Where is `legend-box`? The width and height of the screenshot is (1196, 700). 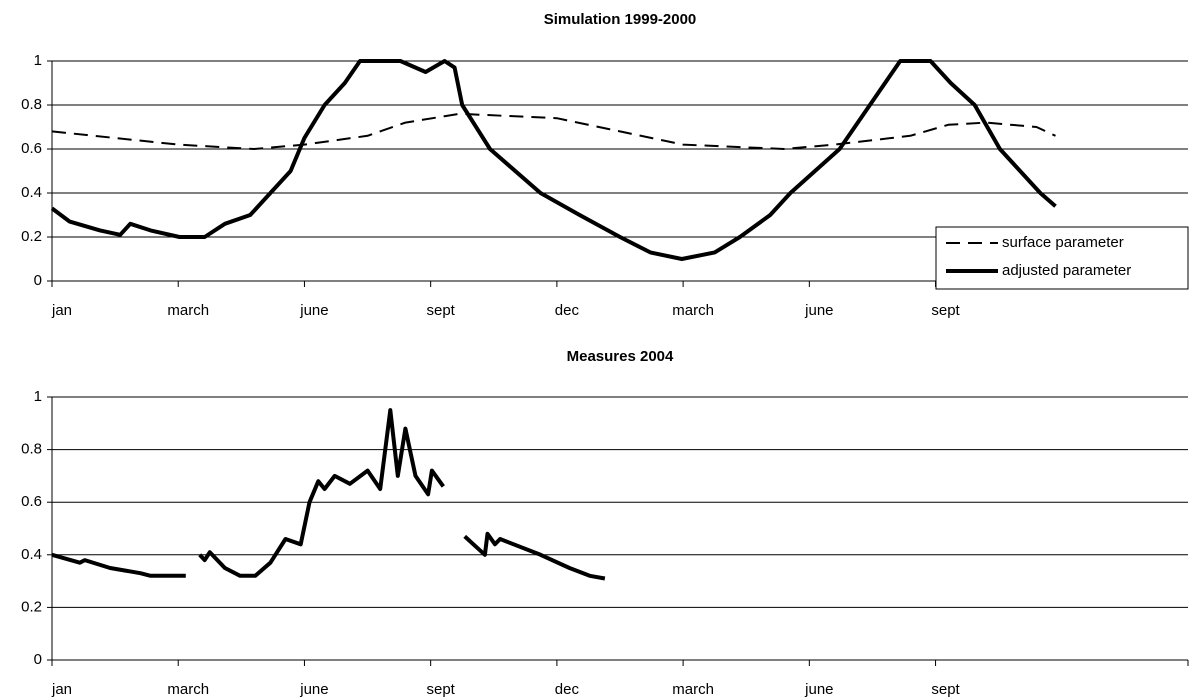 legend-box is located at coordinates (1062, 258).